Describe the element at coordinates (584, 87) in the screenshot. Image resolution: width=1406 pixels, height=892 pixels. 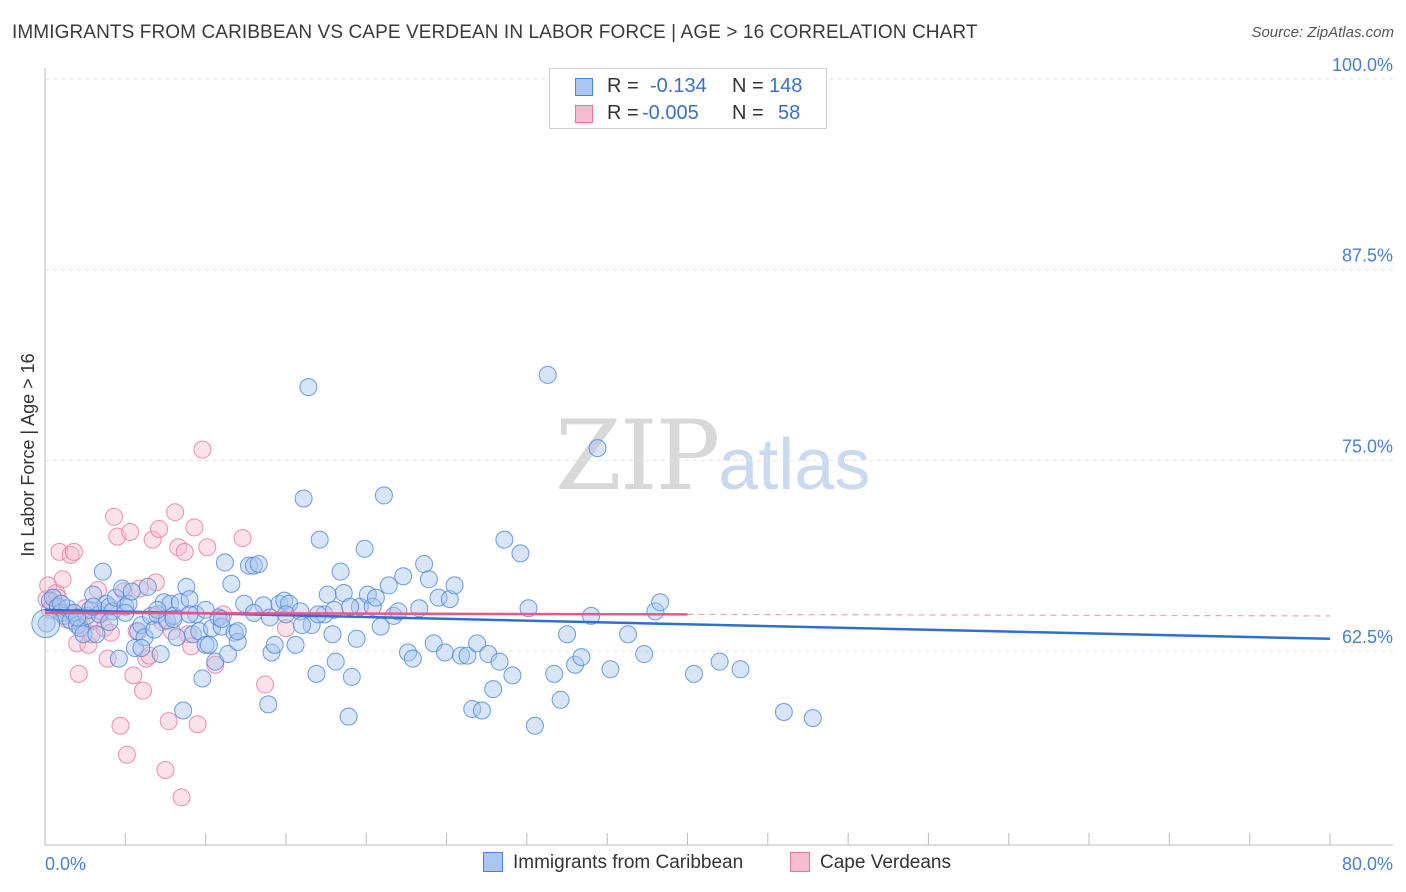
I see `legend-swatch-blue` at that location.